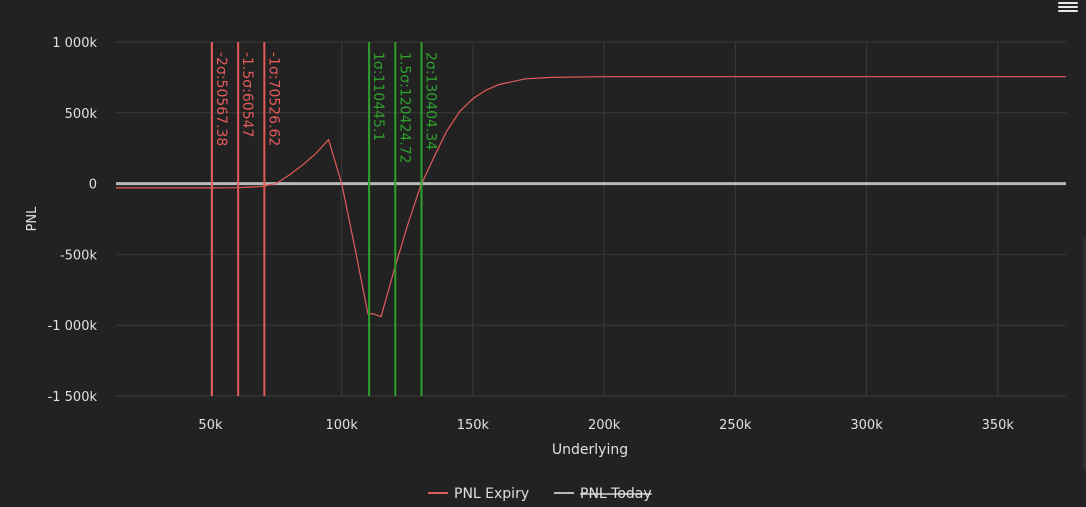  Describe the element at coordinates (74, 43) in the screenshot. I see `y-tick-label: 1 000k` at that location.